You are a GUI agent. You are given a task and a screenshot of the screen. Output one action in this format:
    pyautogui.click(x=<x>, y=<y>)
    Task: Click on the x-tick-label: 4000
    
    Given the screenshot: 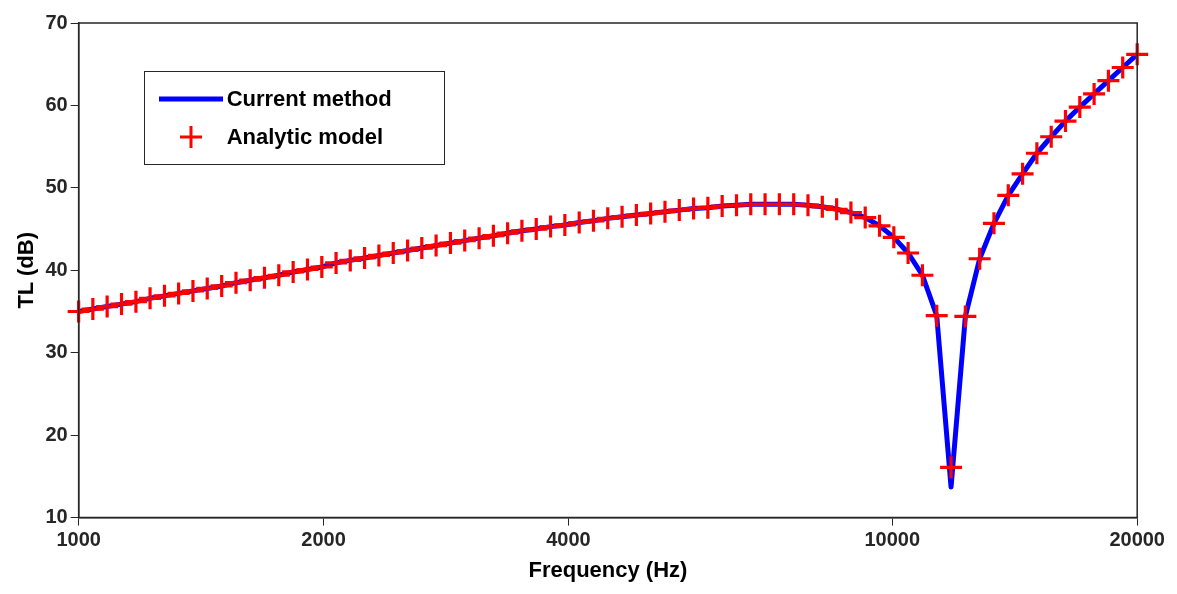 What is the action you would take?
    pyautogui.click(x=568, y=539)
    